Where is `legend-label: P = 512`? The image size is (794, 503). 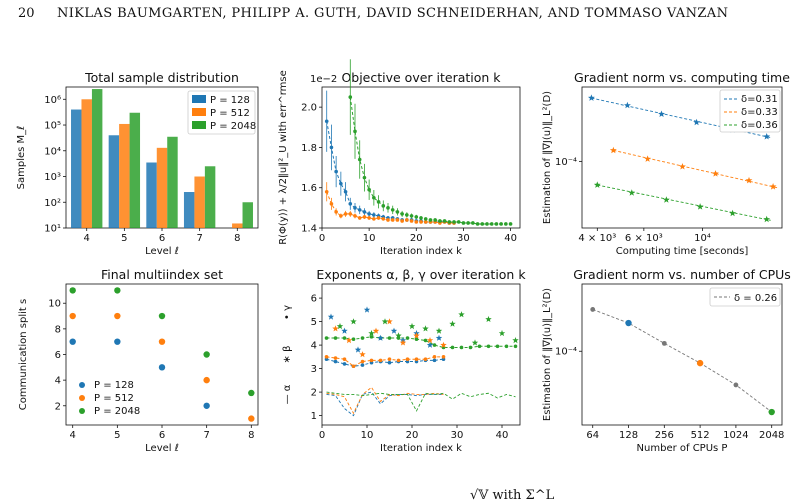
legend-label: P = 512 is located at coordinates (230, 113).